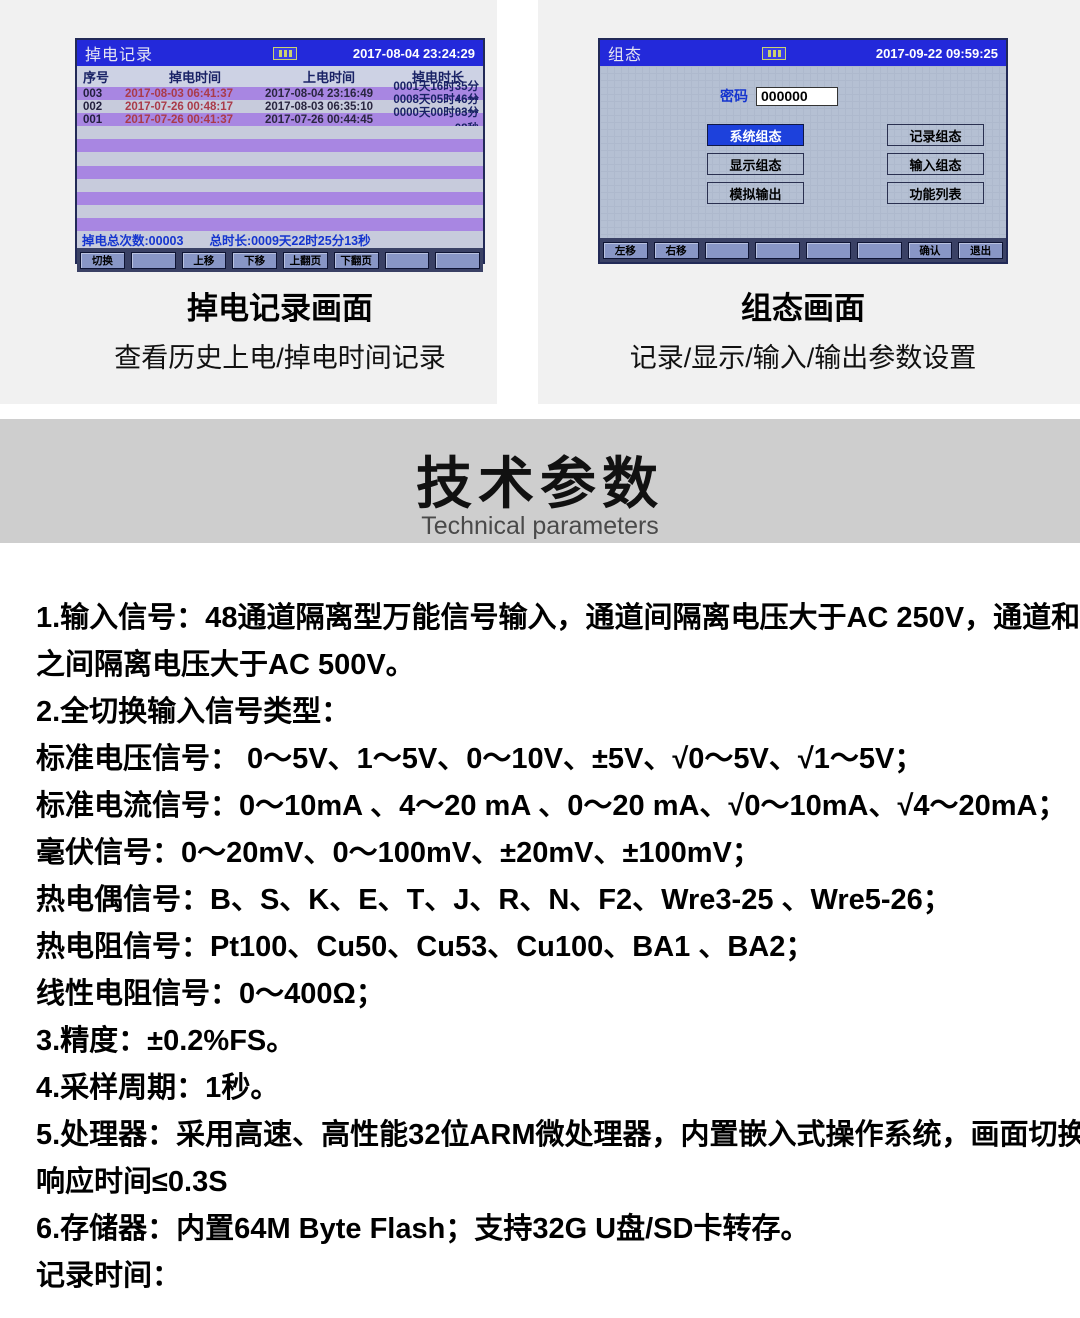 This screenshot has height=1318, width=1080. Describe the element at coordinates (425, 947) in the screenshot. I see `spec-line: 热电阻信号：Pt100、Cu50、Cu53、Cu100、BA1 、BA2；` at that location.